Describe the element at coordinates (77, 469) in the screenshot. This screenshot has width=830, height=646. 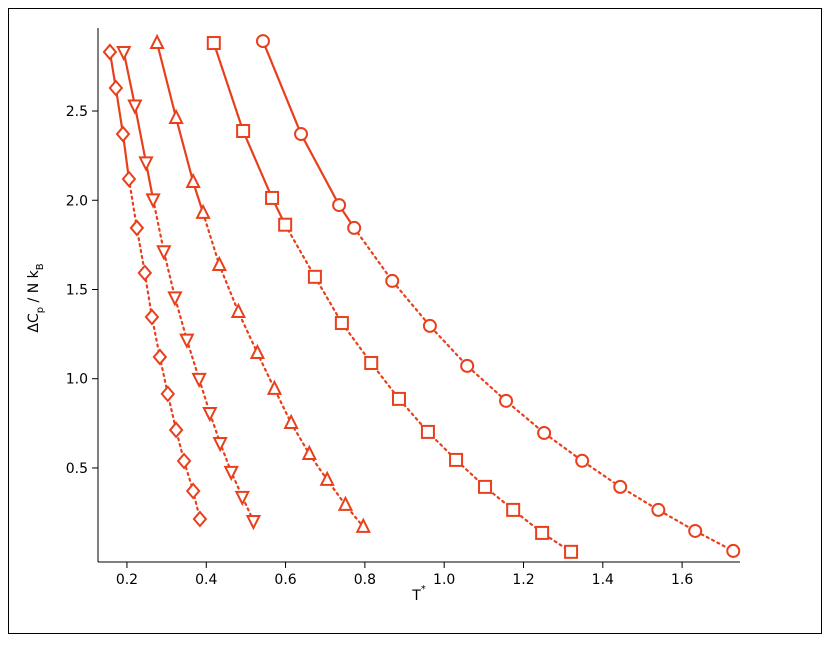
I see `y-tick-label: 0.5` at that location.